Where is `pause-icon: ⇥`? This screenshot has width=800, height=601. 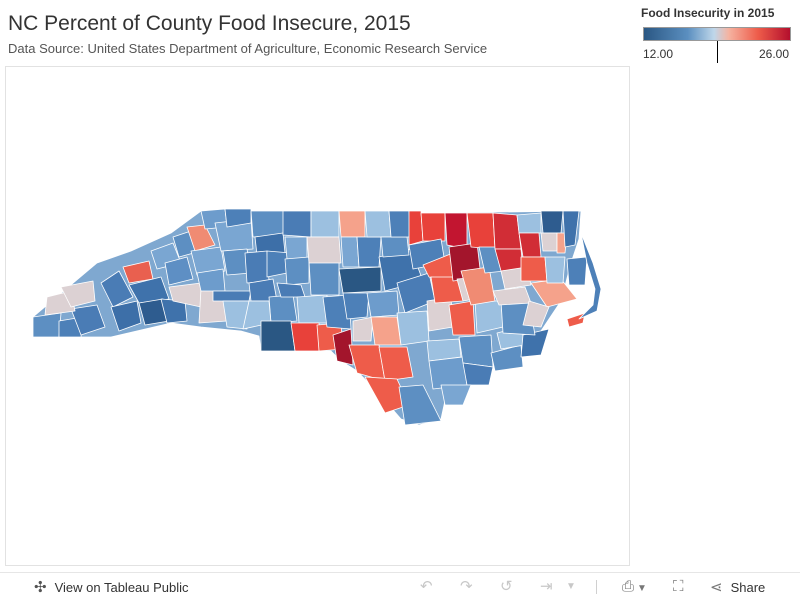
pause-icon: ⇥ is located at coordinates (546, 586).